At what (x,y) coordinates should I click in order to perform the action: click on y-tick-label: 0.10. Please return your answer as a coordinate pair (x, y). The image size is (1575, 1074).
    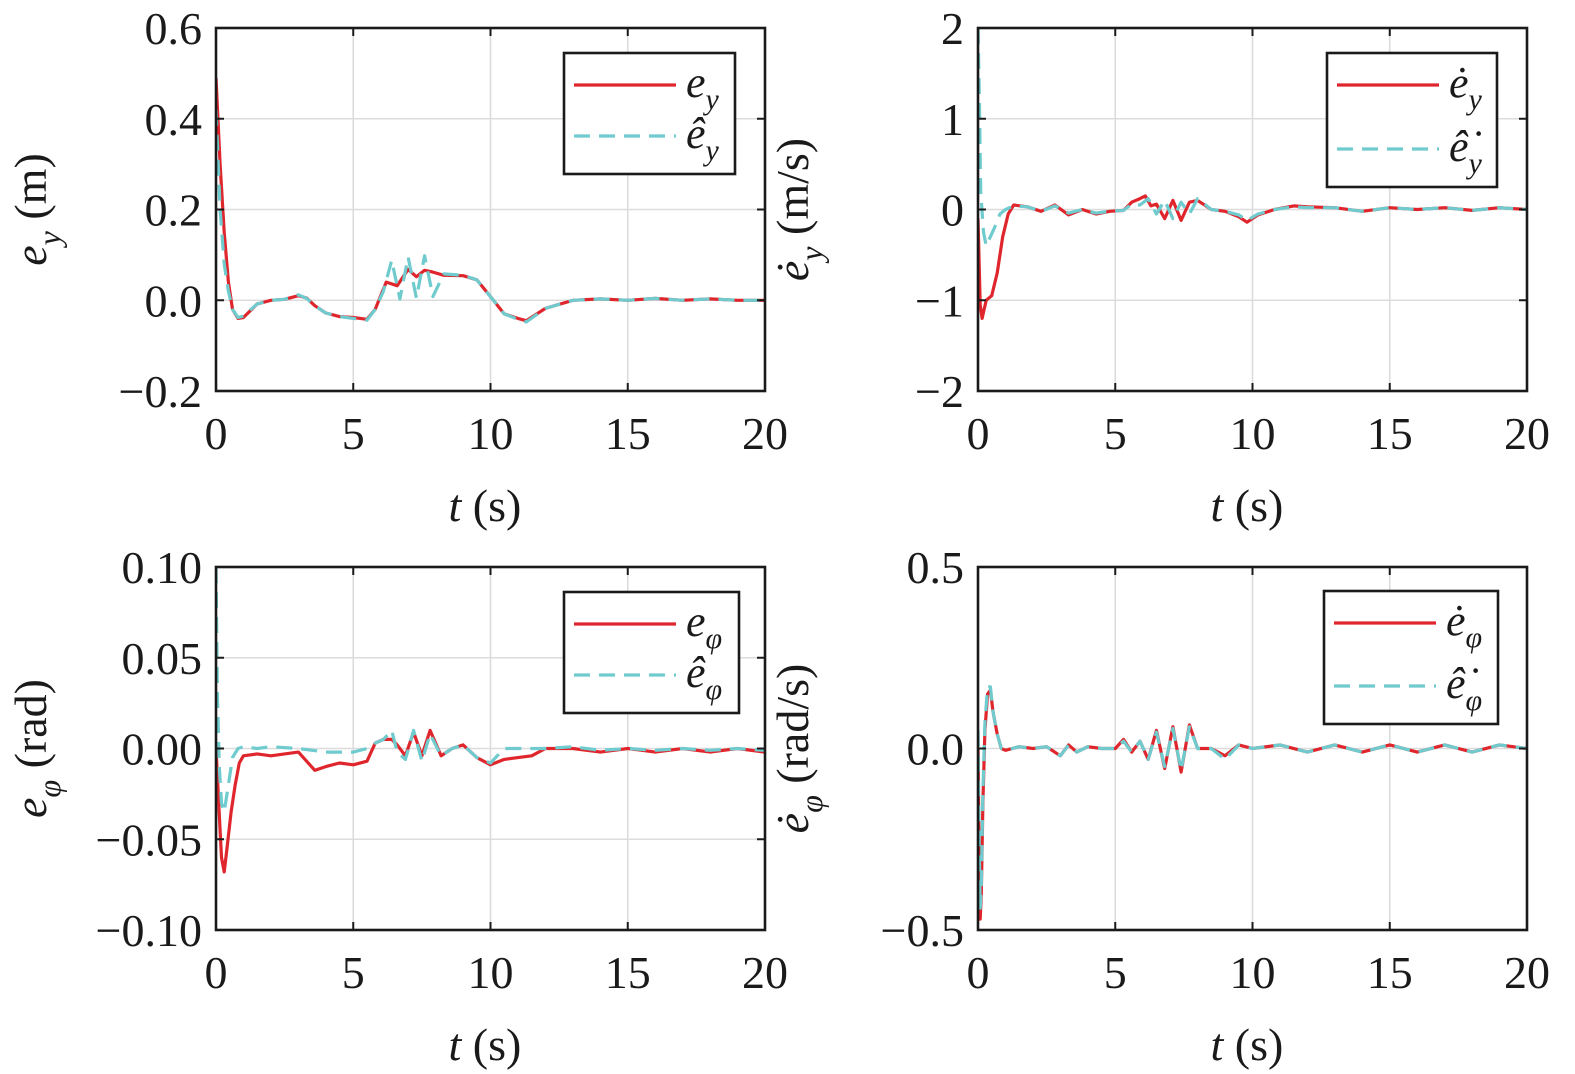
    Looking at the image, I should click on (162, 567).